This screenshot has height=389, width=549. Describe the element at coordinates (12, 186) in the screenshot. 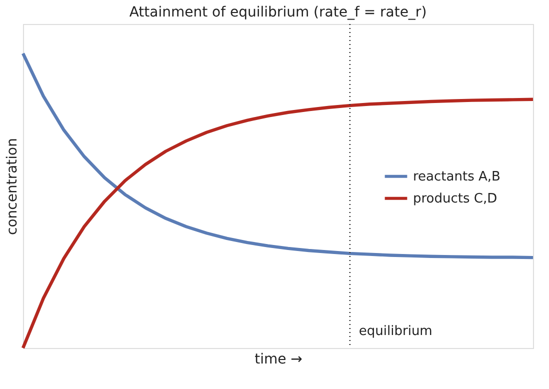

I see `y-axis-title: concentration` at that location.